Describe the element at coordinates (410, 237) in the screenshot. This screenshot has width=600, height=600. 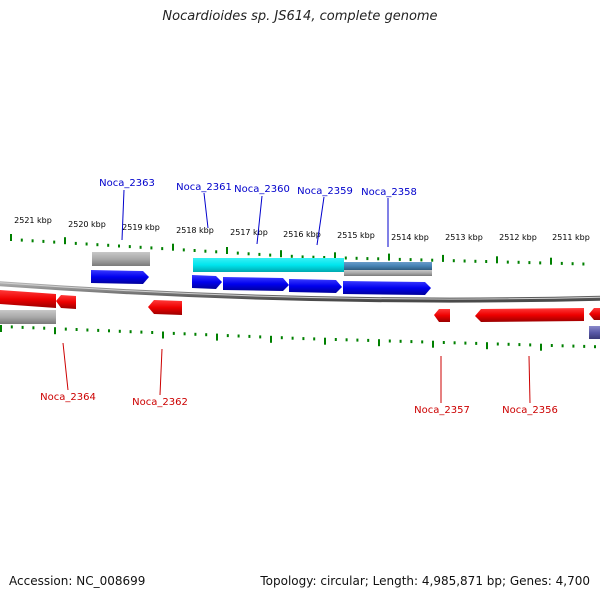
I see `scale-tick-label: 2514 kbp` at that location.